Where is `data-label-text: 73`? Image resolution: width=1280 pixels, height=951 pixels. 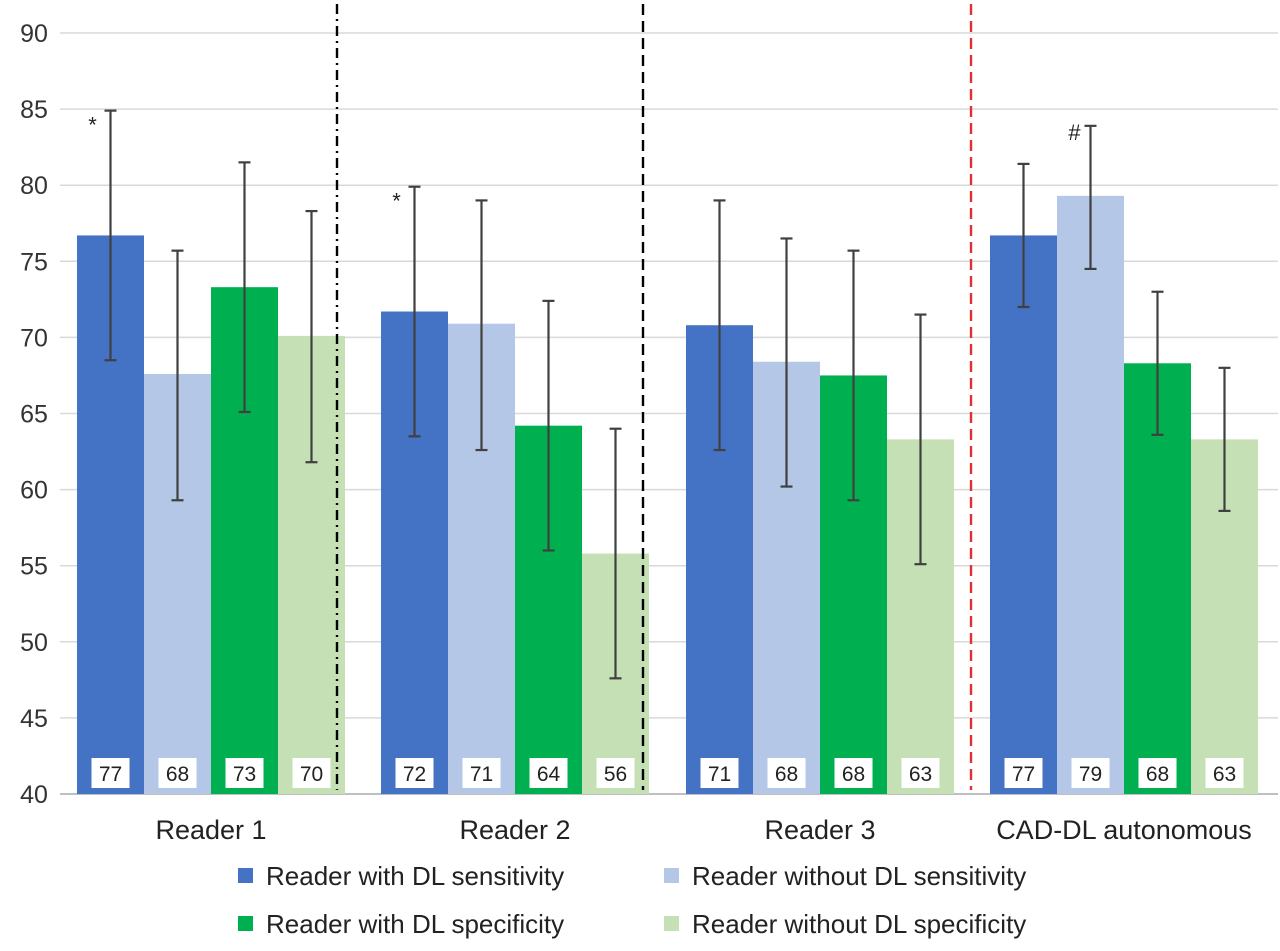 data-label-text: 73 is located at coordinates (244, 774).